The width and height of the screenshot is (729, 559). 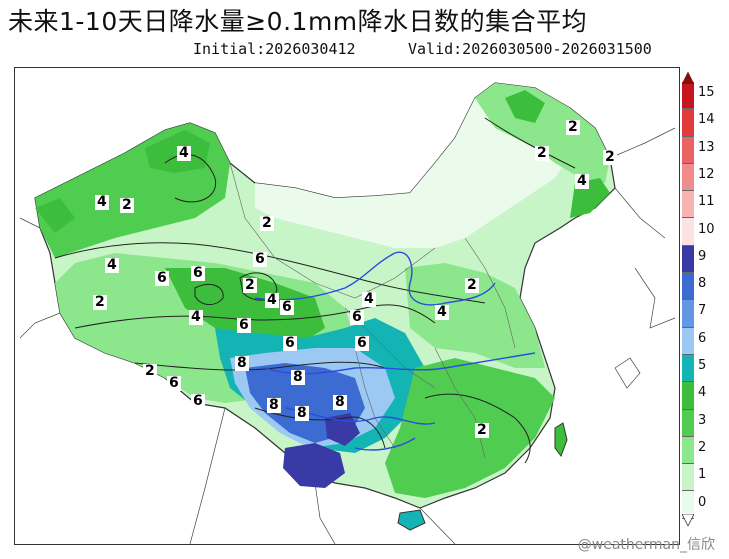 I want to click on colorbar-tick-label: 7, so click(x=702, y=311).